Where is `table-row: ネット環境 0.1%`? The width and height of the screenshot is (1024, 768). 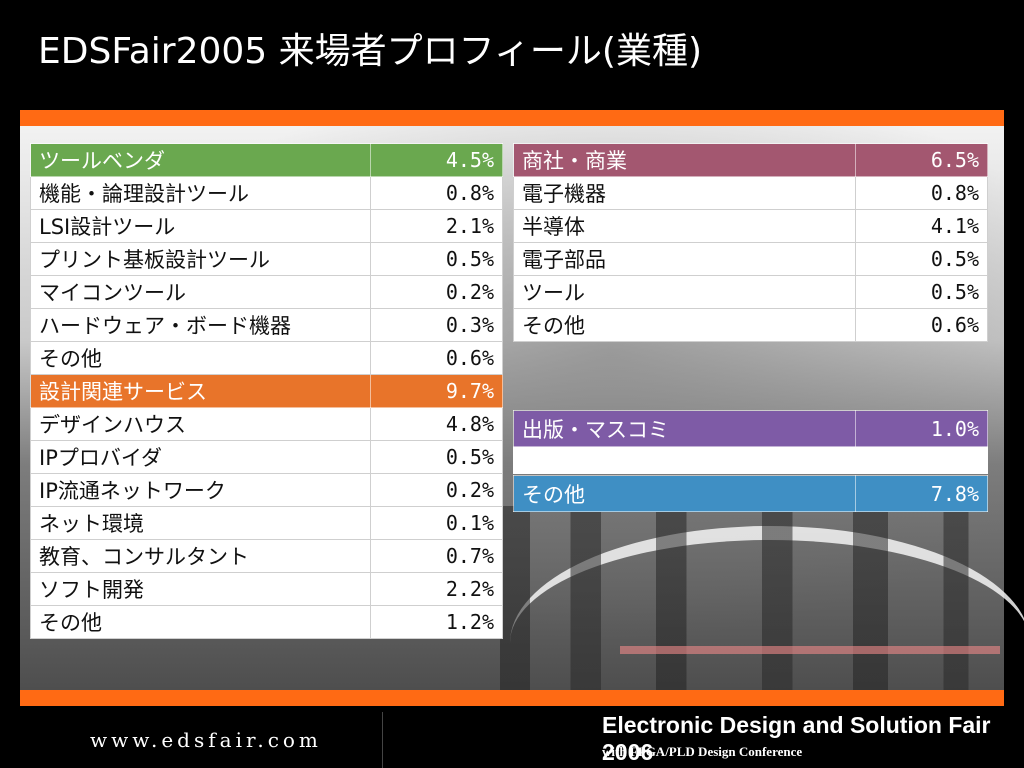 table-row: ネット環境 0.1% is located at coordinates (266, 523).